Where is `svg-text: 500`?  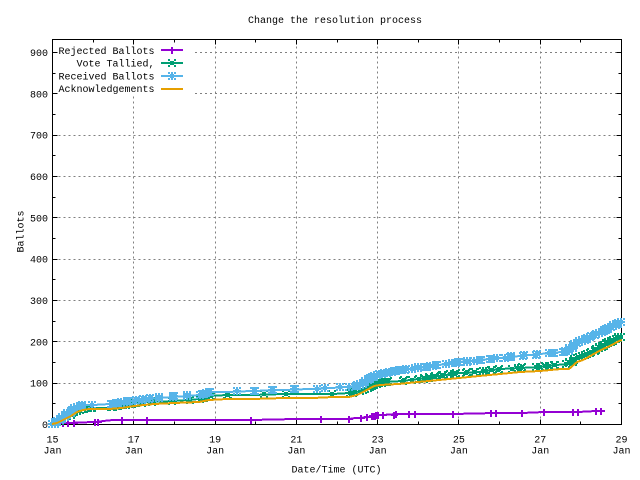
svg-text: 500 is located at coordinates (39, 219).